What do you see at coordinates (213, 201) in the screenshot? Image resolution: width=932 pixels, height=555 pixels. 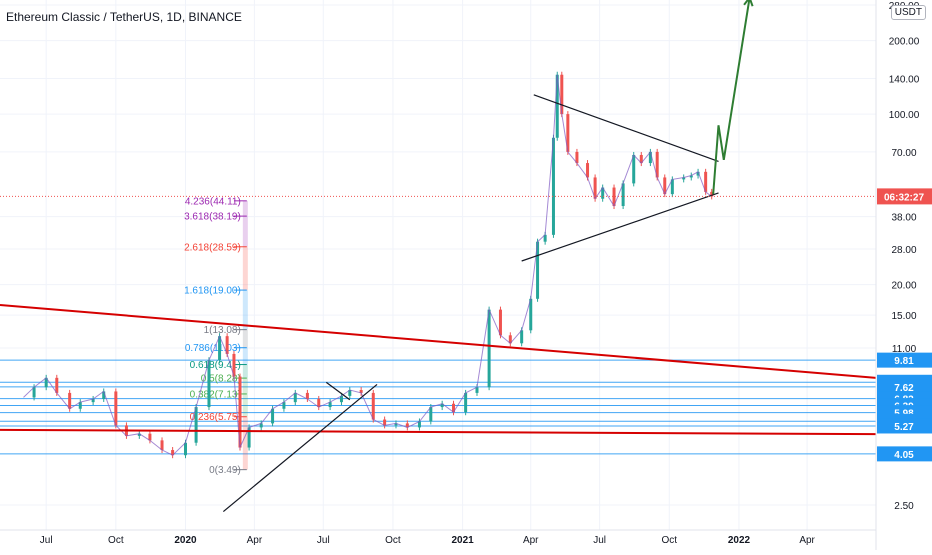 I see `fib-level-label: 4.236(44.11)` at bounding box center [213, 201].